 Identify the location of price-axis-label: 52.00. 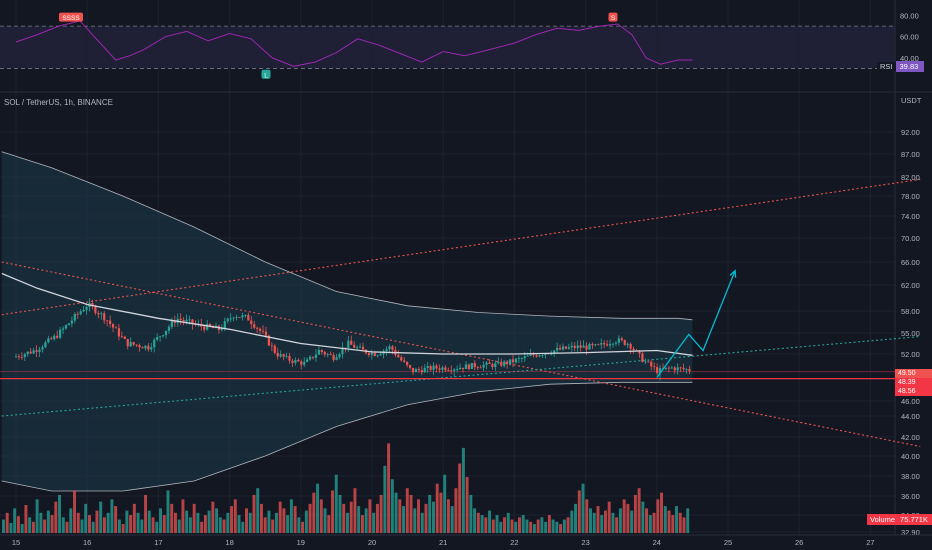
(910, 354).